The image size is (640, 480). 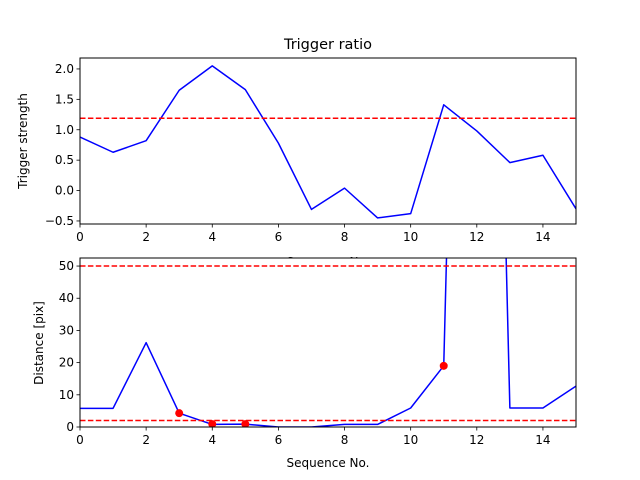 I want to click on y-tick-label: 0.5, so click(x=64, y=160).